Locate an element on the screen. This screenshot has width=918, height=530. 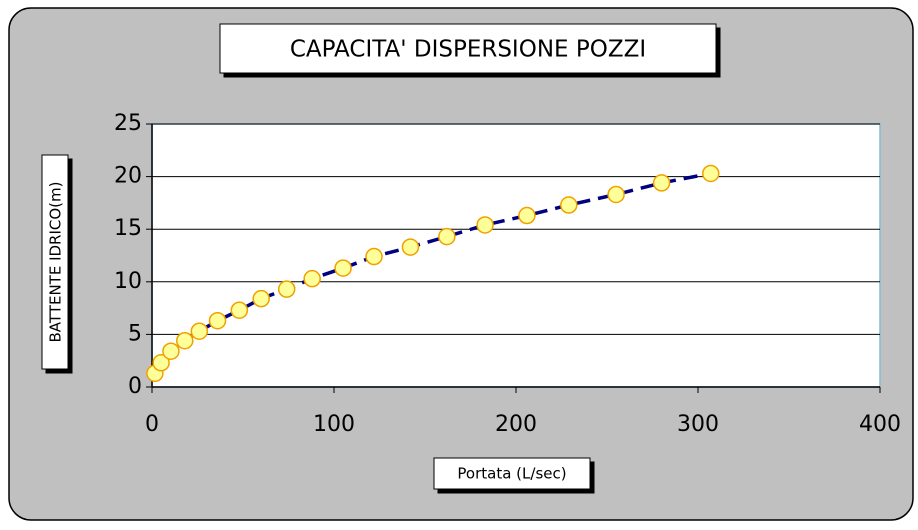
x-tick-label: 400 is located at coordinates (880, 424).